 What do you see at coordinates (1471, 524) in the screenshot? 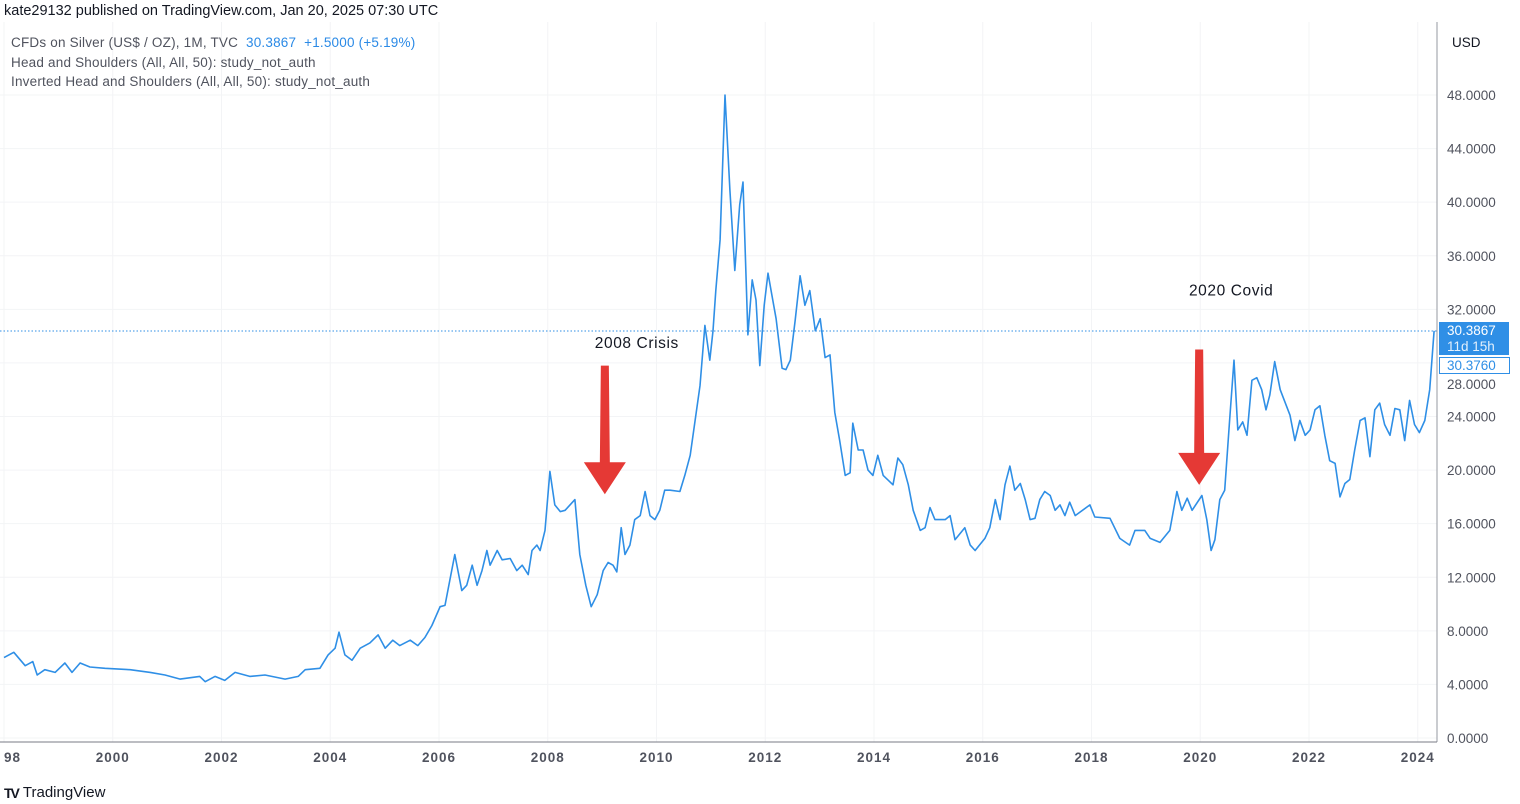
I see `y-tick-label: 16.0000` at bounding box center [1471, 524].